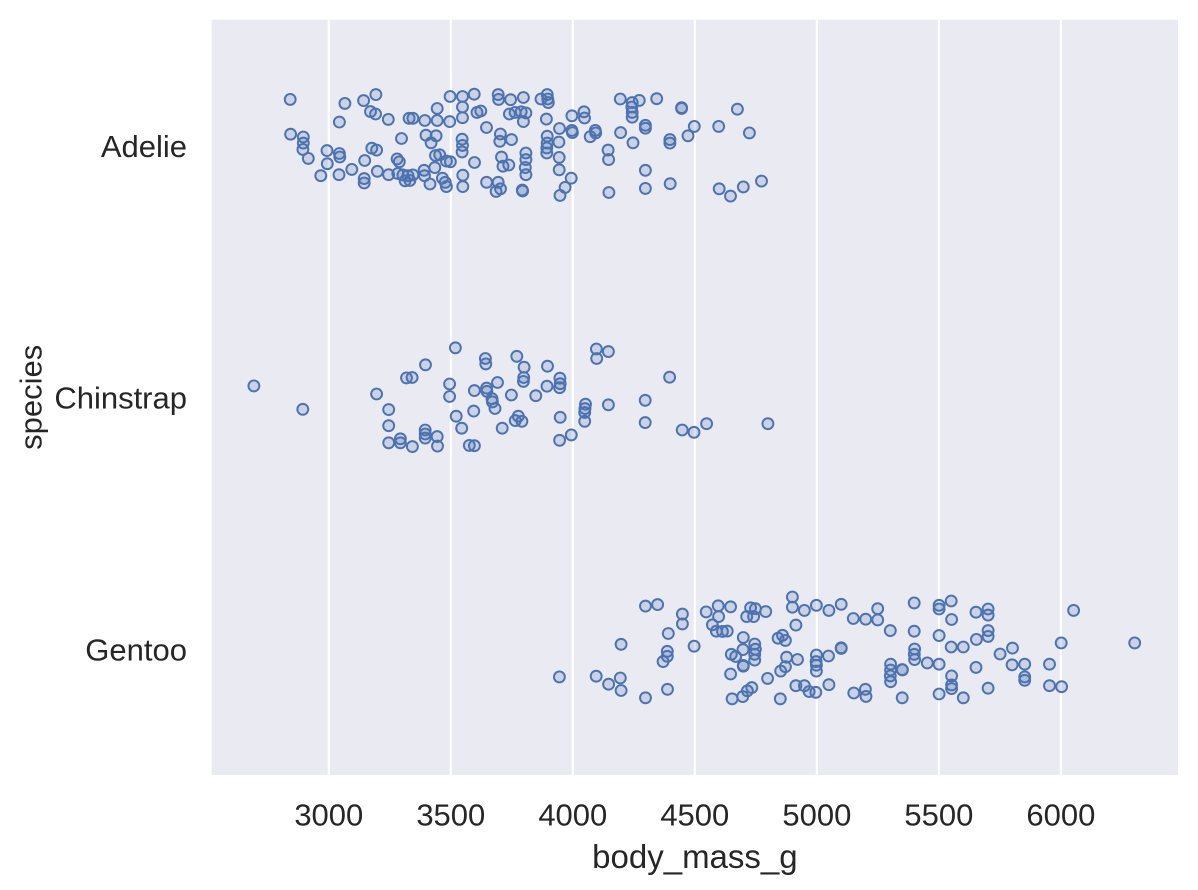  I want to click on svg-text: 5000, so click(816, 815).